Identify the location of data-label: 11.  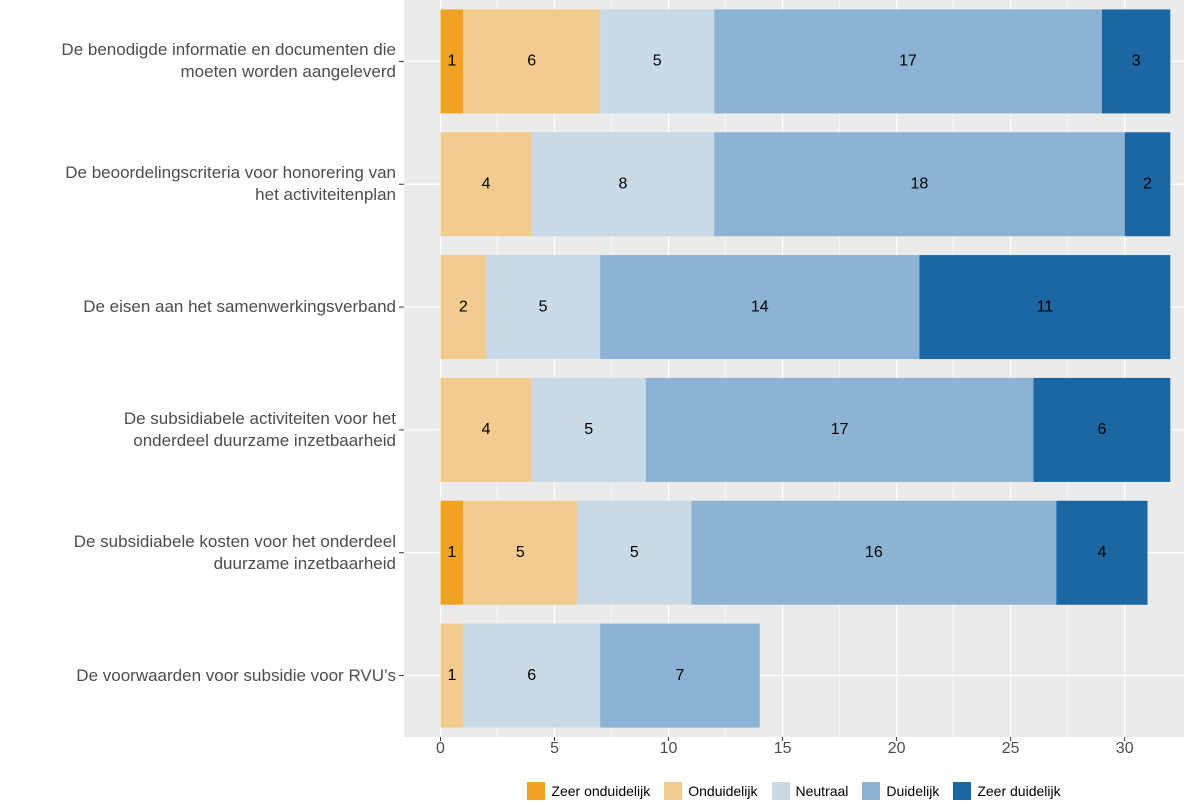
(1045, 306).